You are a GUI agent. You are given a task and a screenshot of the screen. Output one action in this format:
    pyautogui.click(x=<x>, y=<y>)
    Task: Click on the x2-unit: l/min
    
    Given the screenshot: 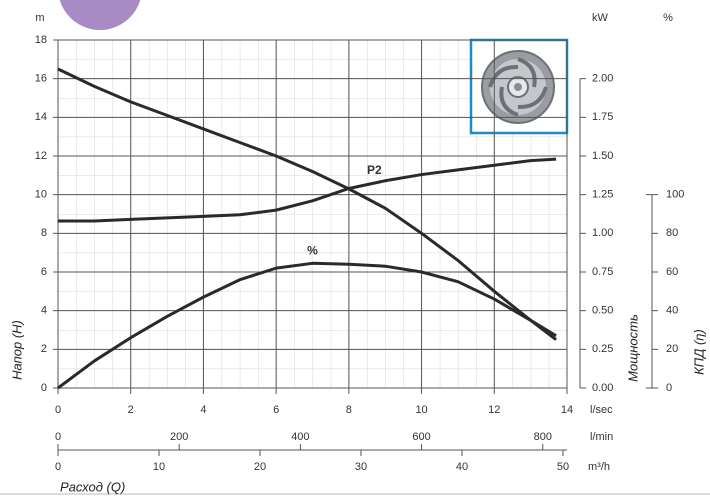 What is the action you would take?
    pyautogui.click(x=601, y=437)
    